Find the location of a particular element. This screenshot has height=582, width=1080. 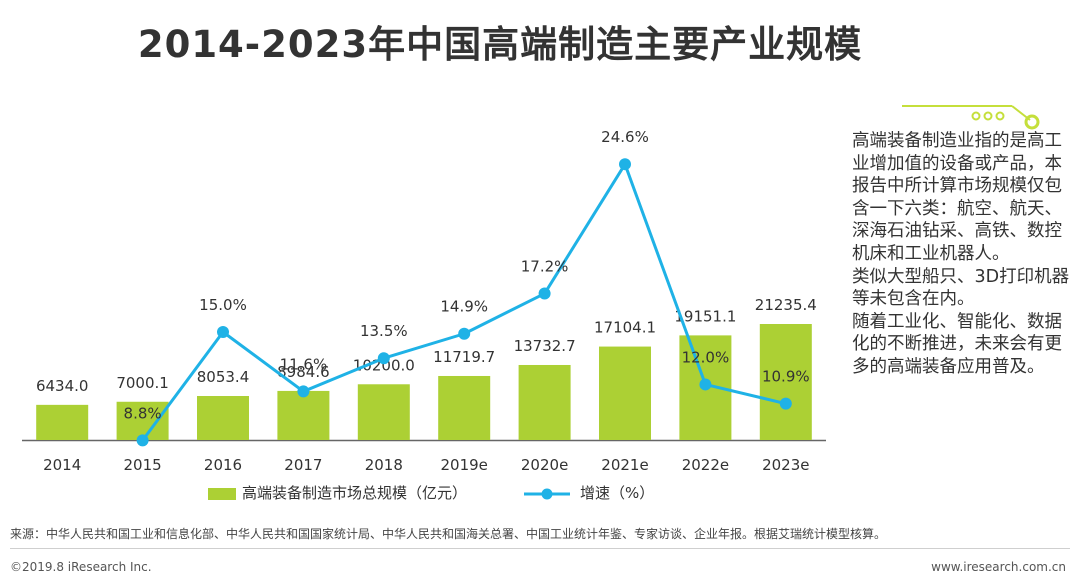

x-tick-label-2015: 2015 is located at coordinates (143, 465).